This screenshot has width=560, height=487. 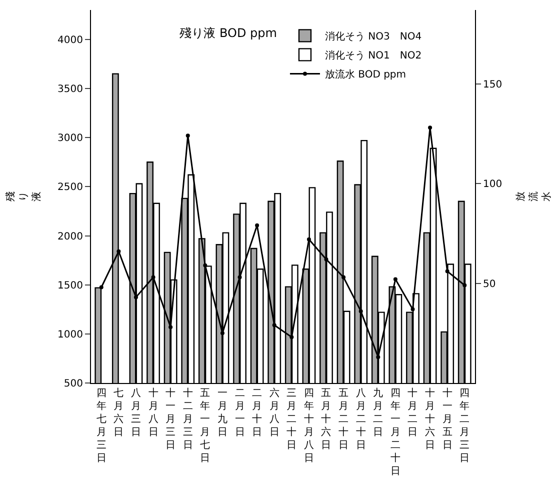 I want to click on x-tick-label: 五年一月七日, so click(x=205, y=426).